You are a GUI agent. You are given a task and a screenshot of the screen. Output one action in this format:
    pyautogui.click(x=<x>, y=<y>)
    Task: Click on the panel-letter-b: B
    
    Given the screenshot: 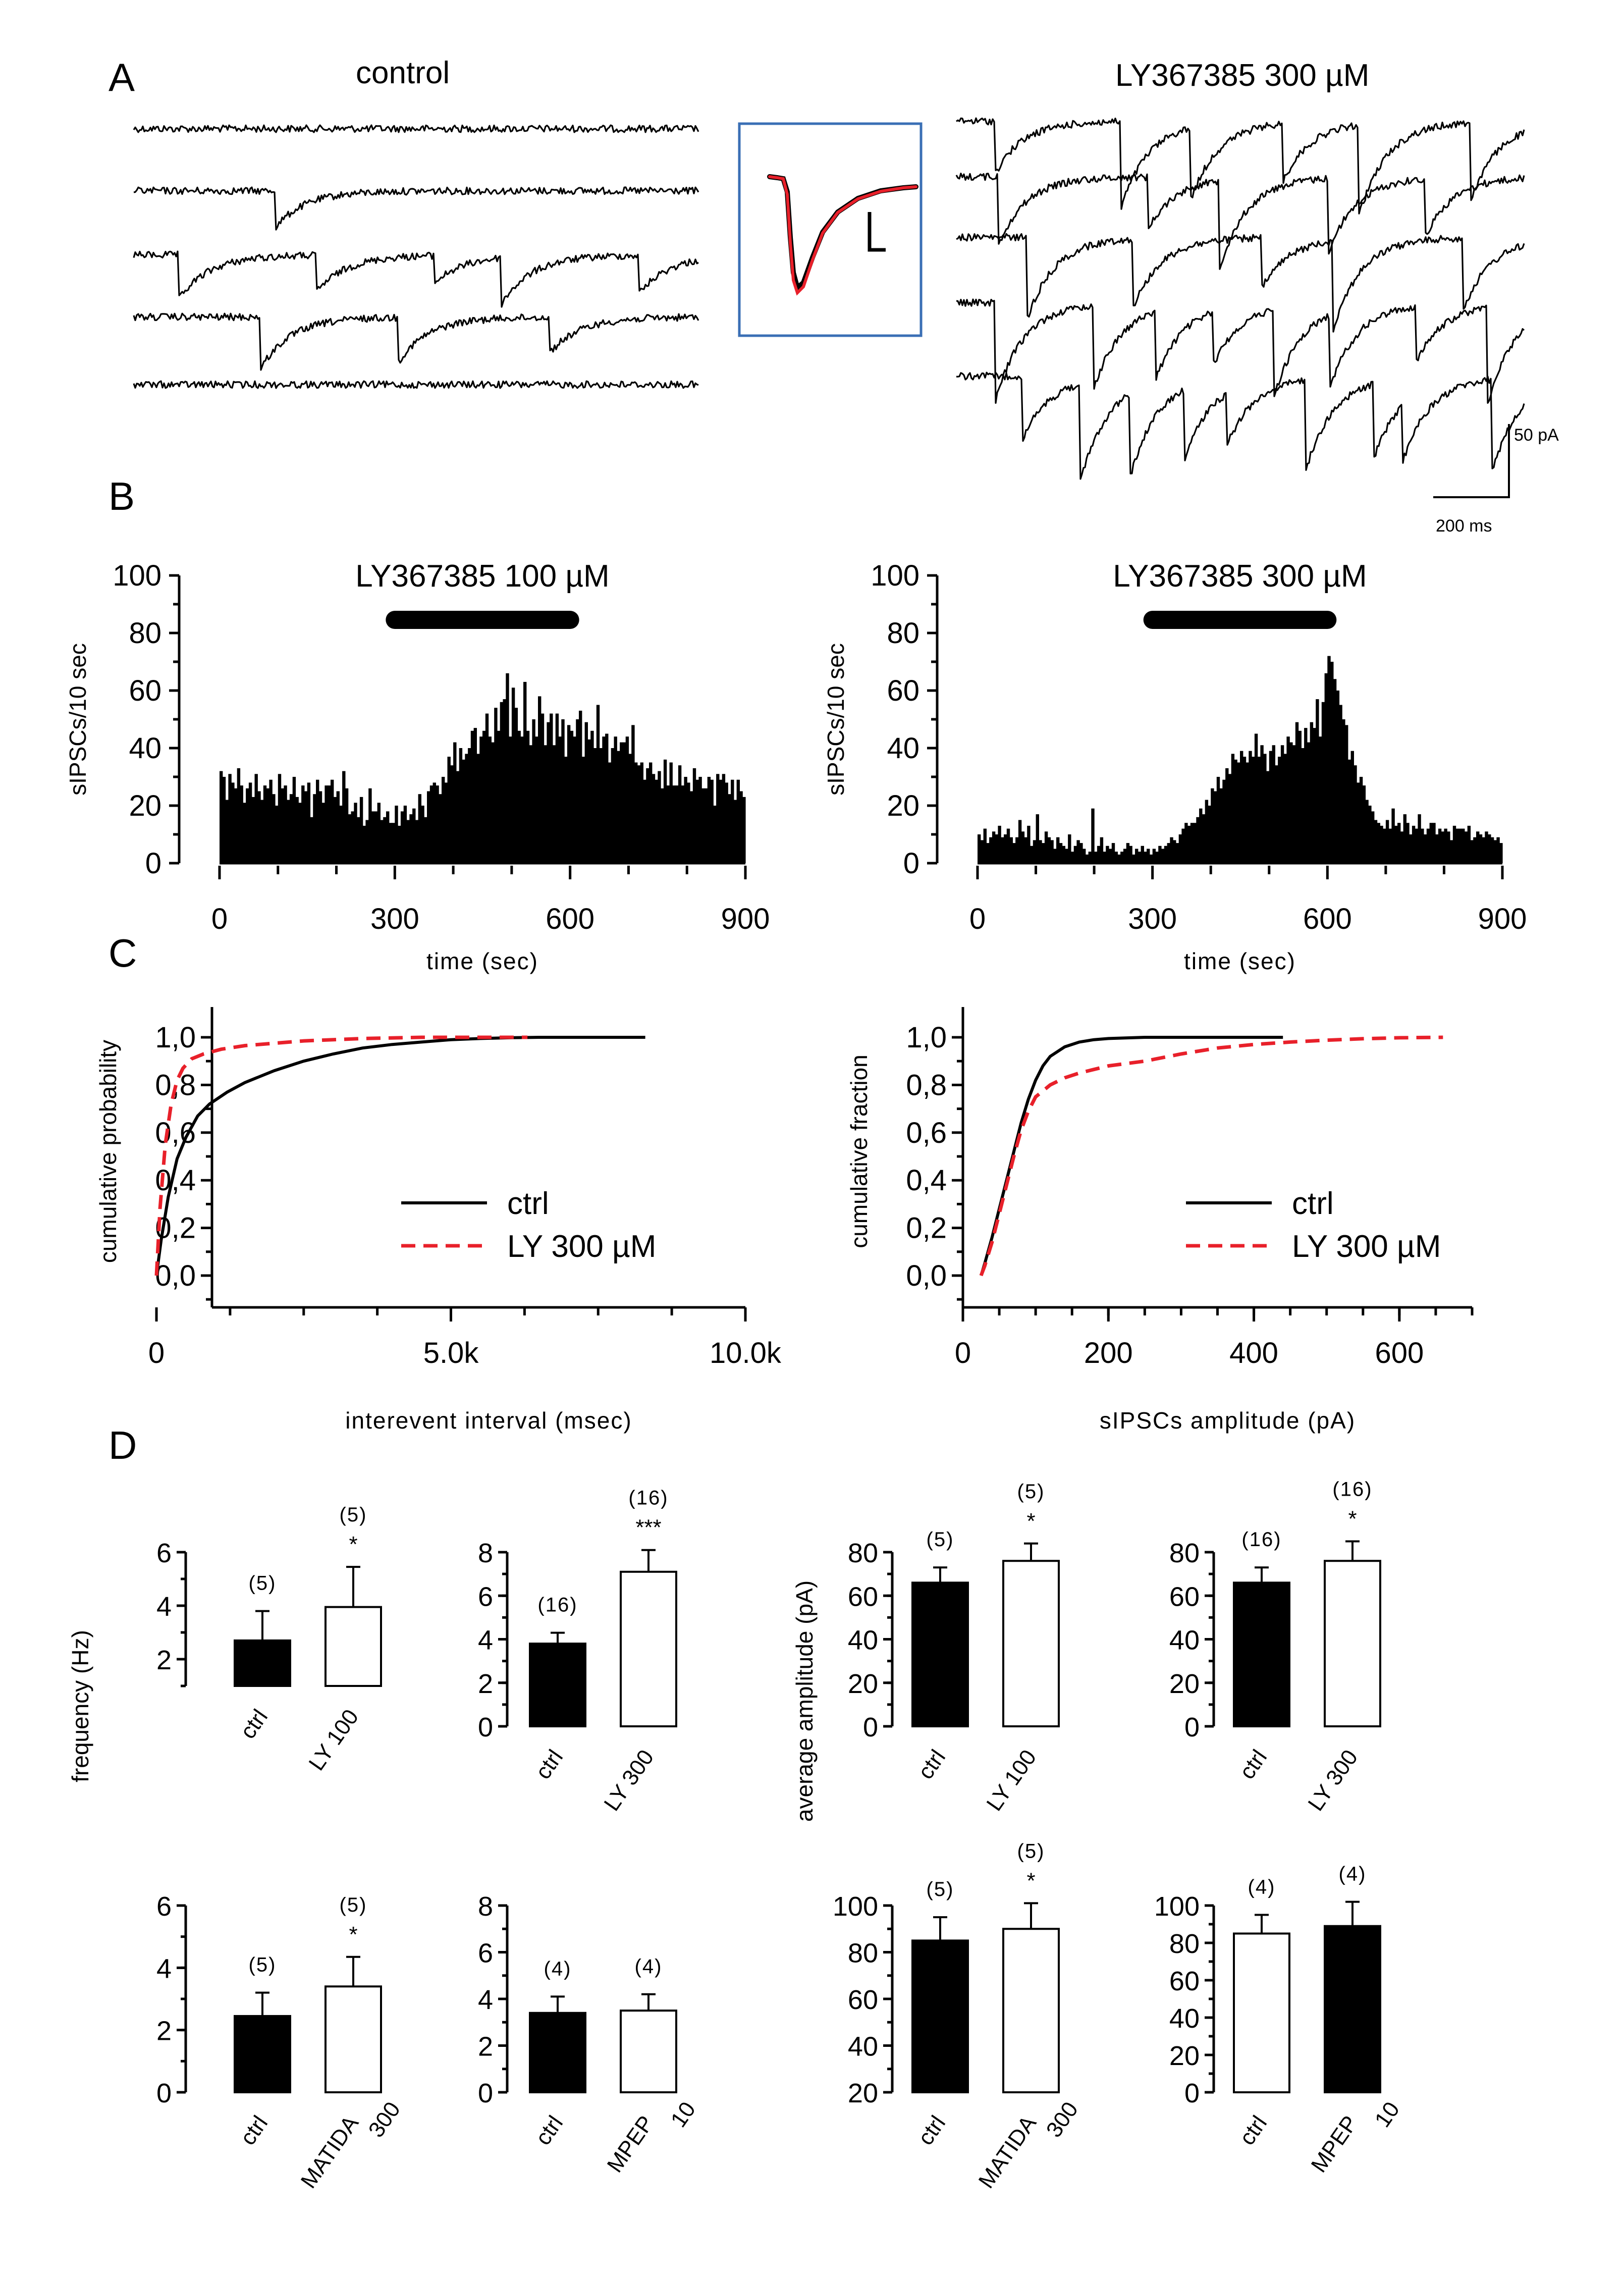 What is the action you would take?
    pyautogui.click(x=122, y=496)
    